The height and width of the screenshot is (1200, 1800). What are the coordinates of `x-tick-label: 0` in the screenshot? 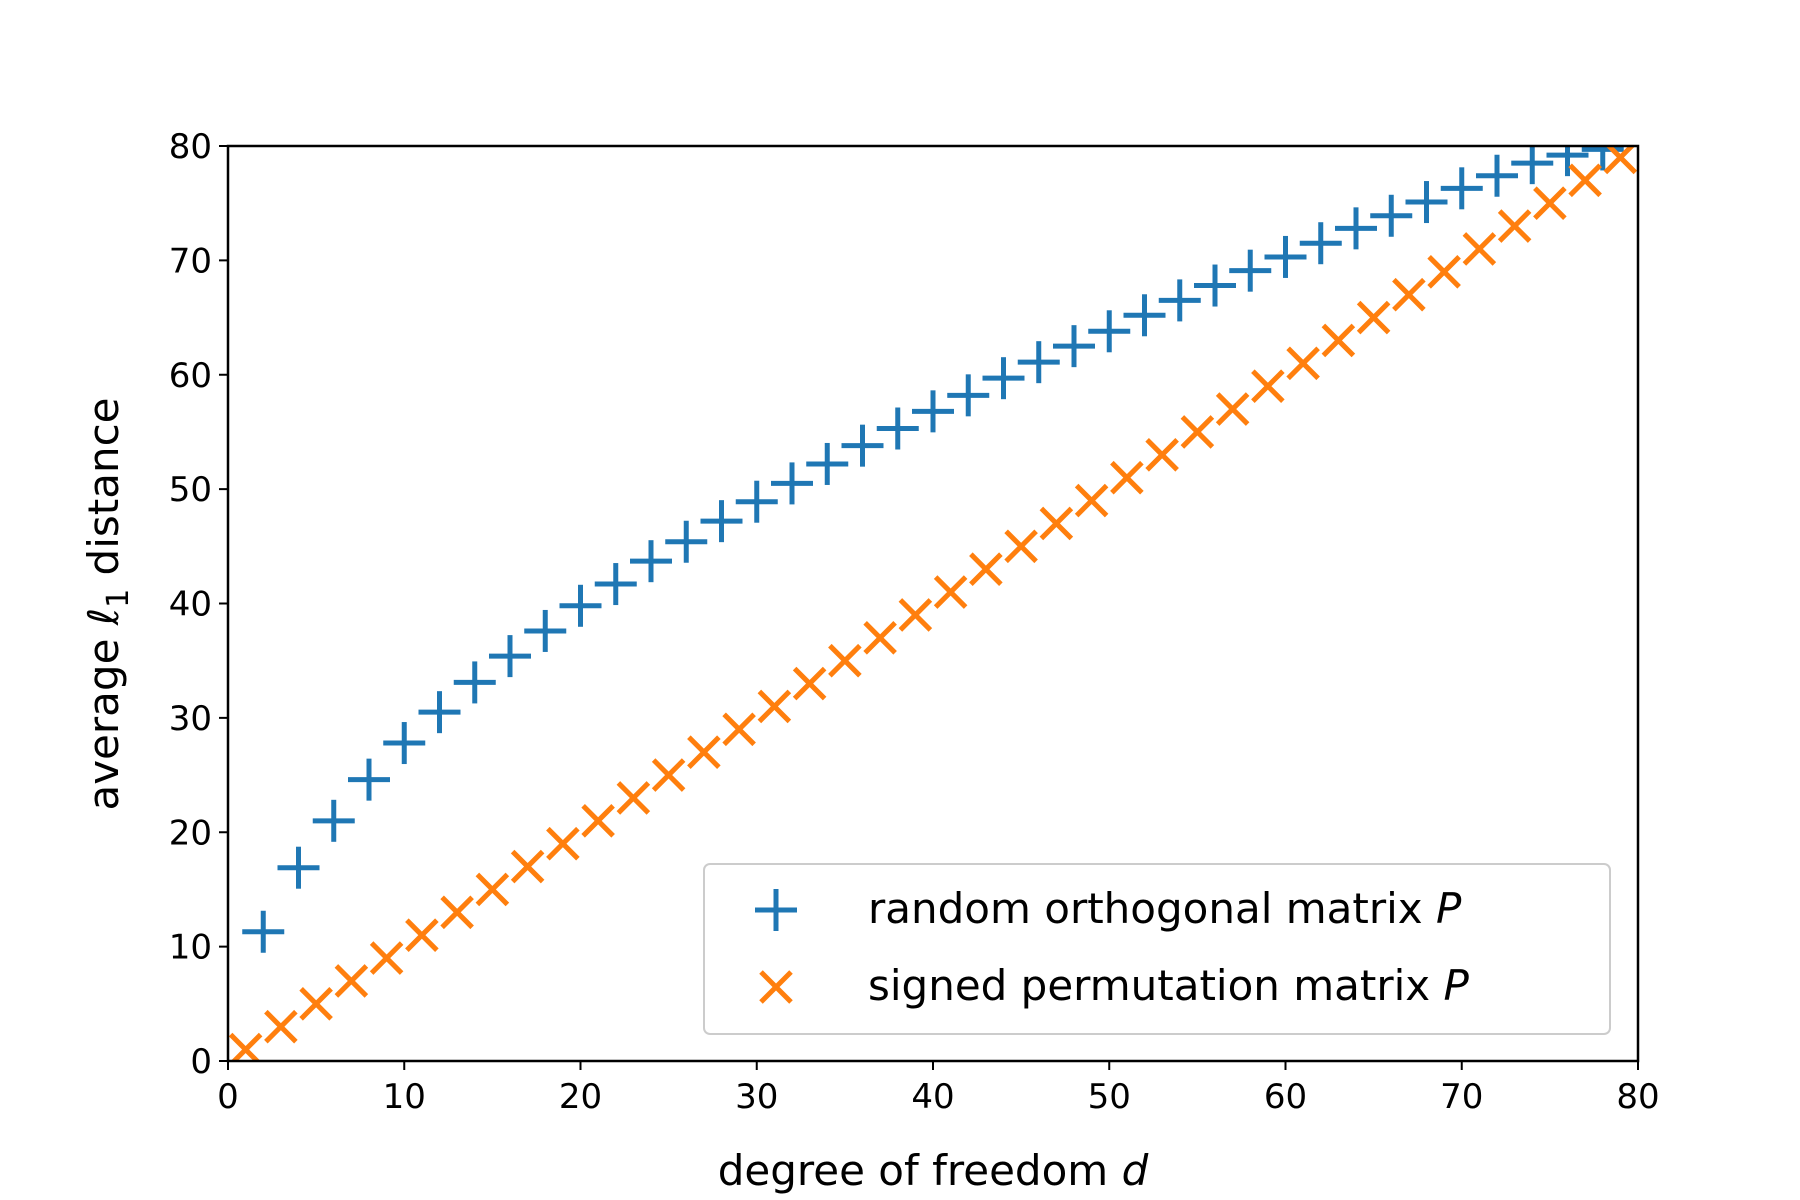 It's located at (228, 1097).